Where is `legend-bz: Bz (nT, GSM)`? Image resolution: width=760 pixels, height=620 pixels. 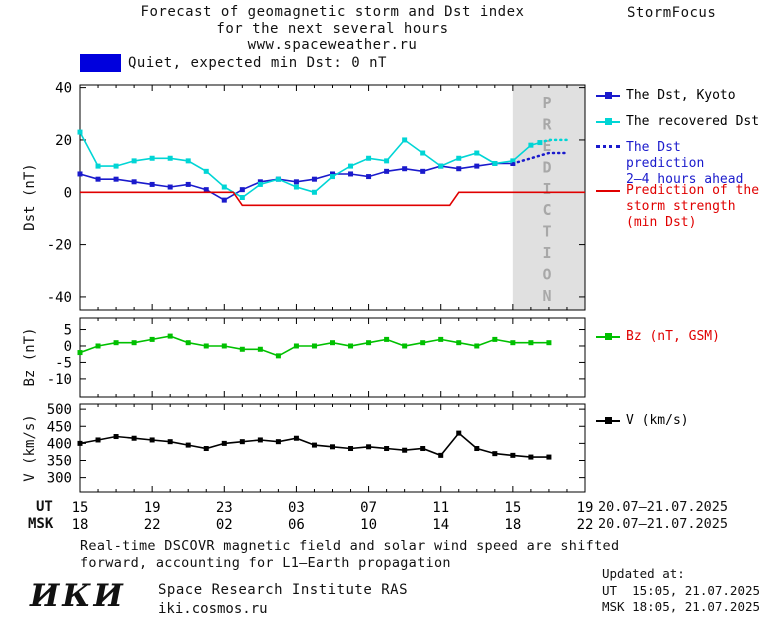 legend-bz: Bz (nT, GSM) is located at coordinates (678, 337).